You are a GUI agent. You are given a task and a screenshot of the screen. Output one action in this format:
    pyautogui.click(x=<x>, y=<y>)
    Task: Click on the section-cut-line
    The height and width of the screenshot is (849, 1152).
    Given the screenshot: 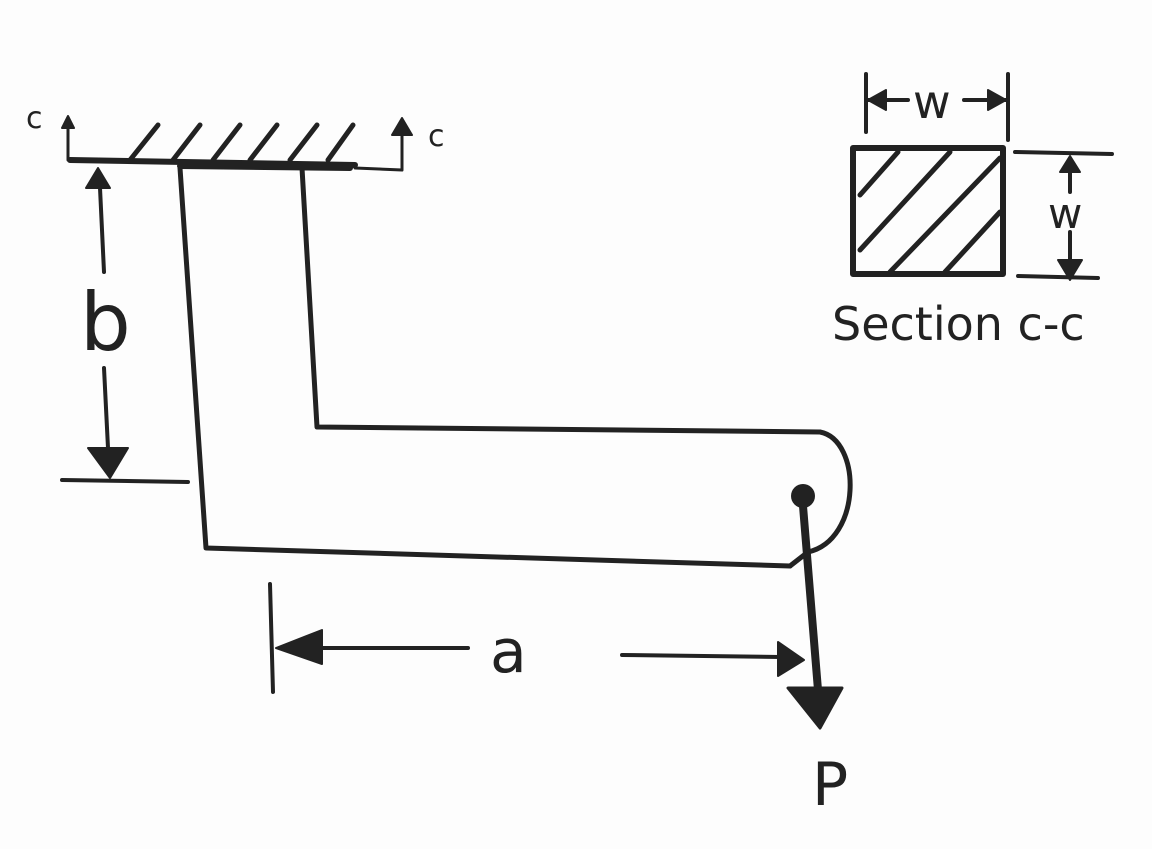 What is the action you would take?
    pyautogui.click(x=237, y=143)
    